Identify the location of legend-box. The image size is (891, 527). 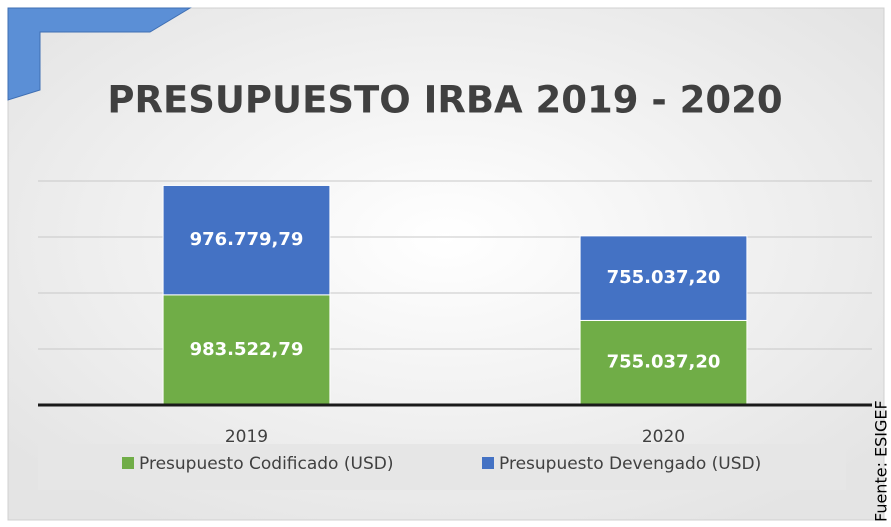
(442, 467).